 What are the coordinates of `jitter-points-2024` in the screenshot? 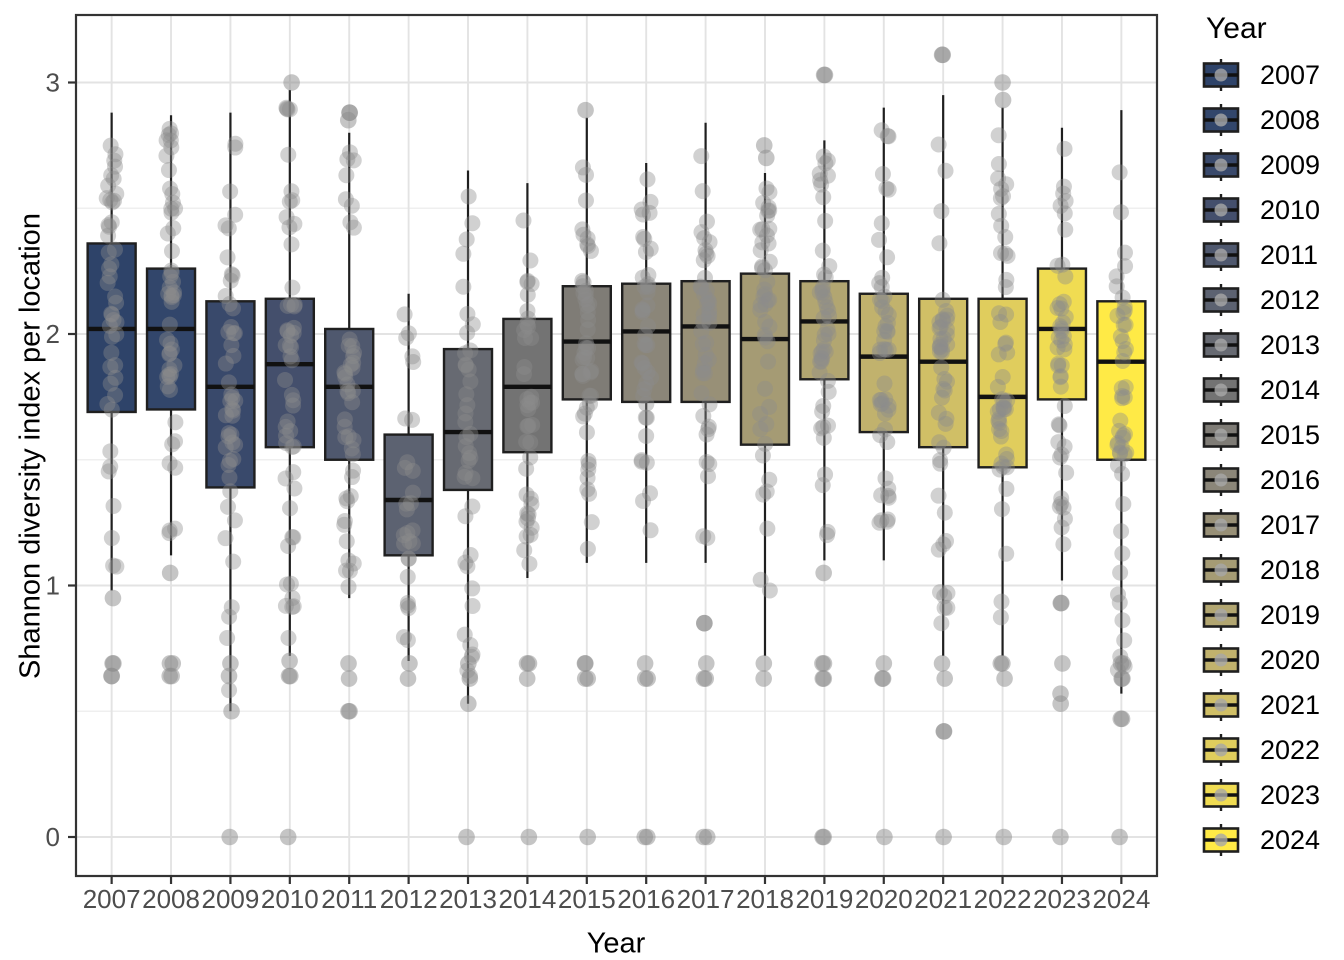 It's located at (1121, 505).